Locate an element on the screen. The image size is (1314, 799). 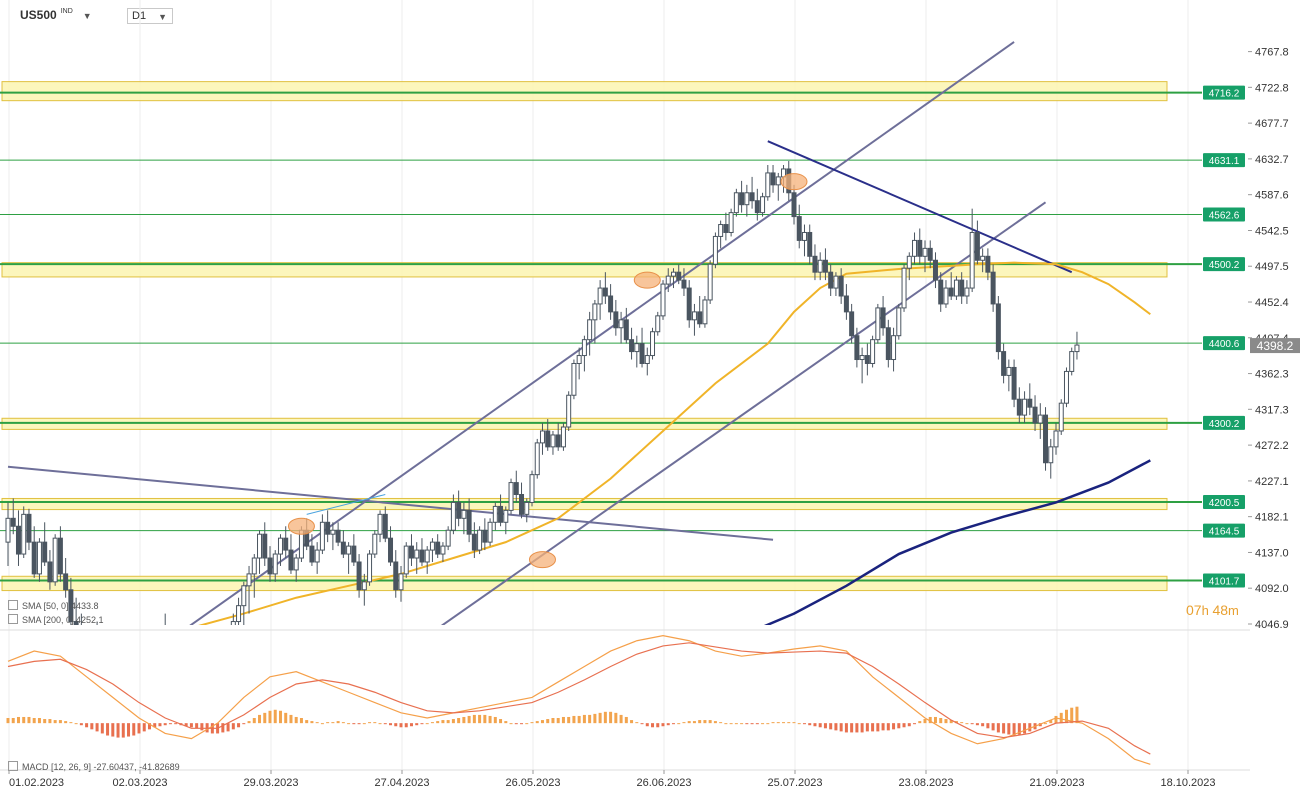
level-badge-4101.7: 4101.7 is located at coordinates (1224, 580).